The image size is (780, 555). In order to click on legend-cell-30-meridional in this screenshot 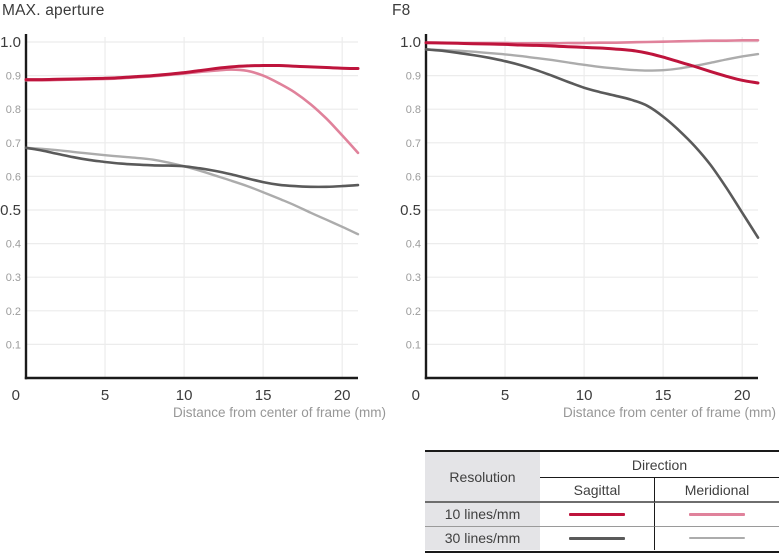, I will do `click(716, 538)`.